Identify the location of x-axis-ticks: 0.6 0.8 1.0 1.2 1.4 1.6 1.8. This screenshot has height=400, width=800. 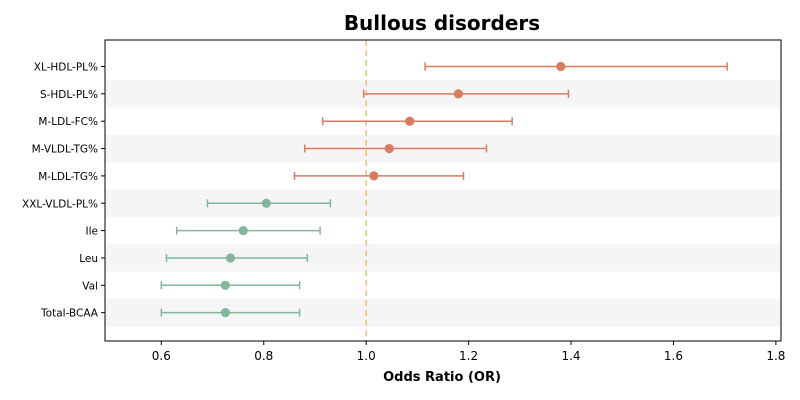
(468, 352).